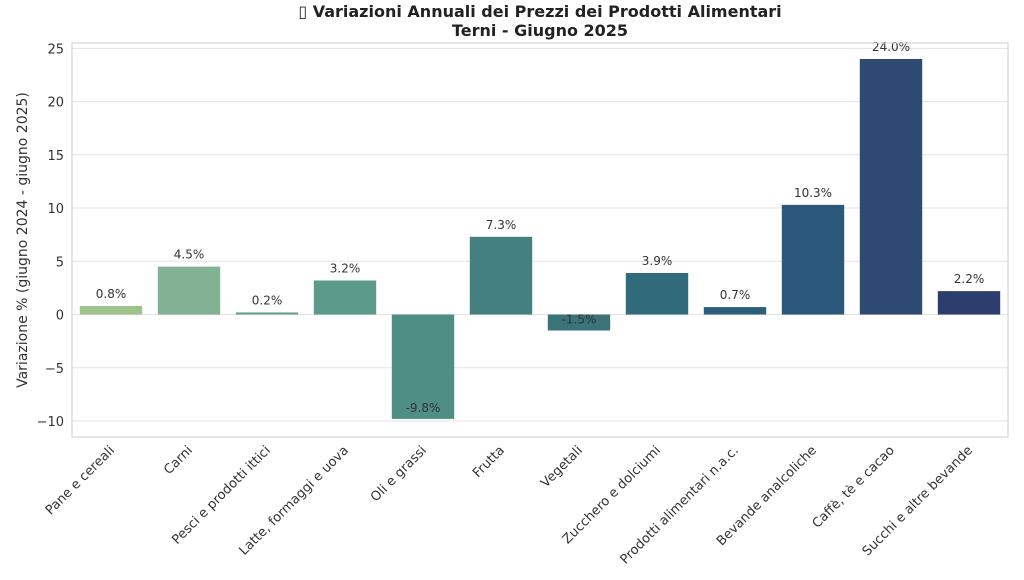  I want to click on bar-data-label: 3.2%, so click(345, 268).